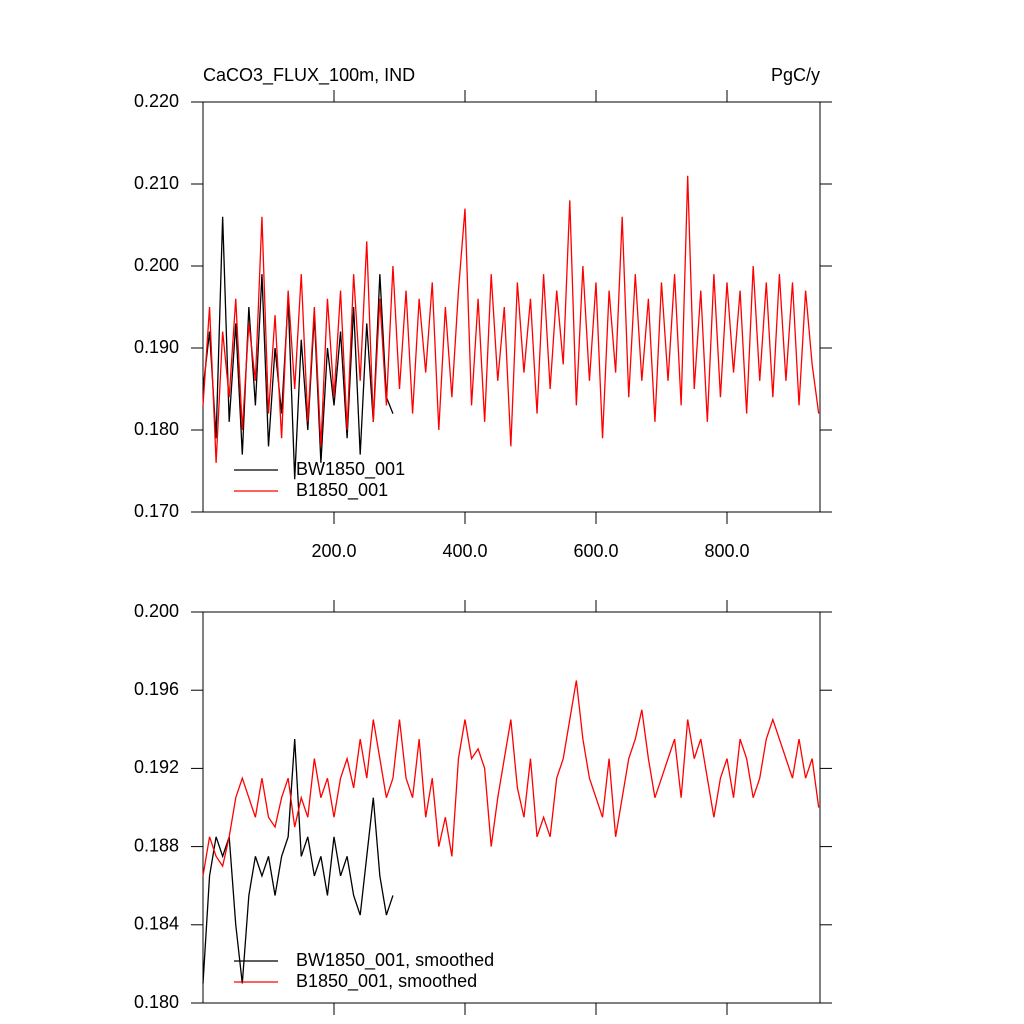 The width and height of the screenshot is (1024, 1024). Describe the element at coordinates (156, 511) in the screenshot. I see `y-tick-label: 0.170` at that location.